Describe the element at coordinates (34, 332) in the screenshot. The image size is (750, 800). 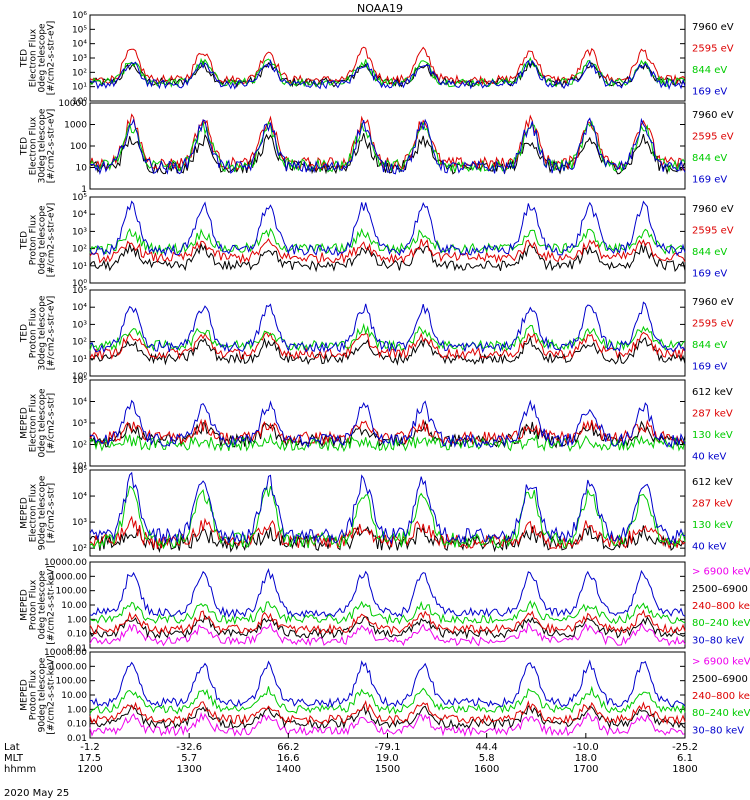
I see `y-axis-label: Proton Flux` at that location.